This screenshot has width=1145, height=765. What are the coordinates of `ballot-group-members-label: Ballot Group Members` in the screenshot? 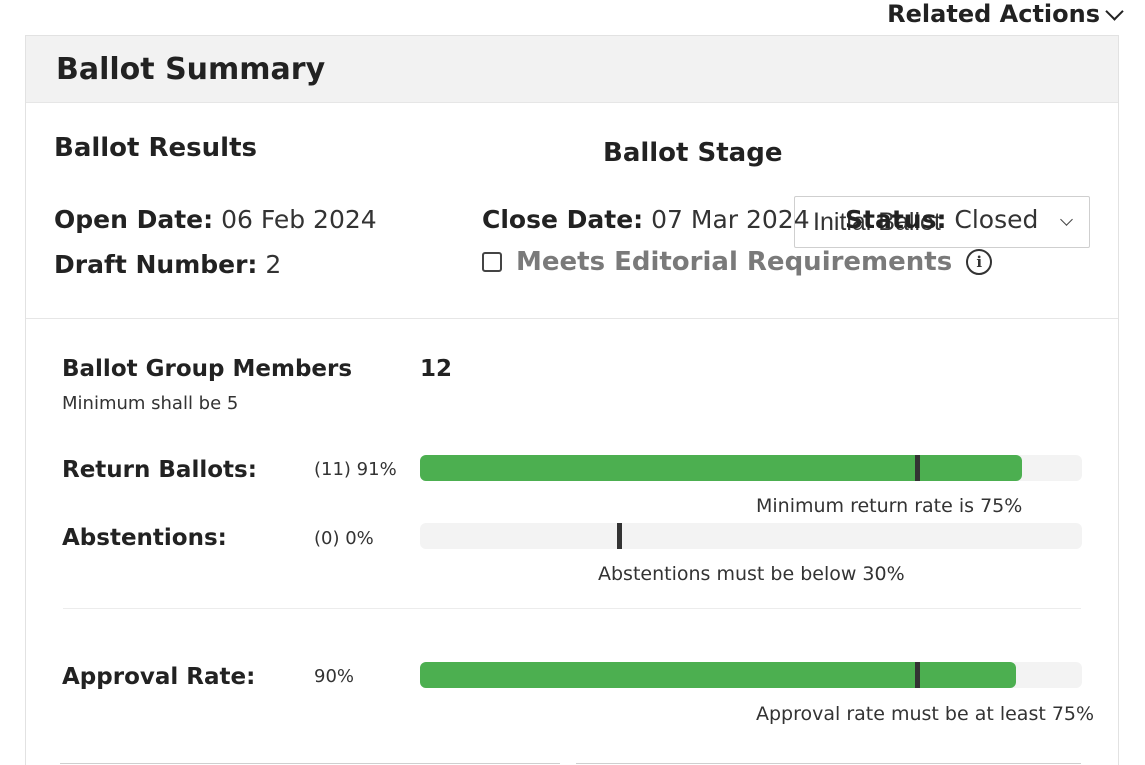 It's located at (207, 369).